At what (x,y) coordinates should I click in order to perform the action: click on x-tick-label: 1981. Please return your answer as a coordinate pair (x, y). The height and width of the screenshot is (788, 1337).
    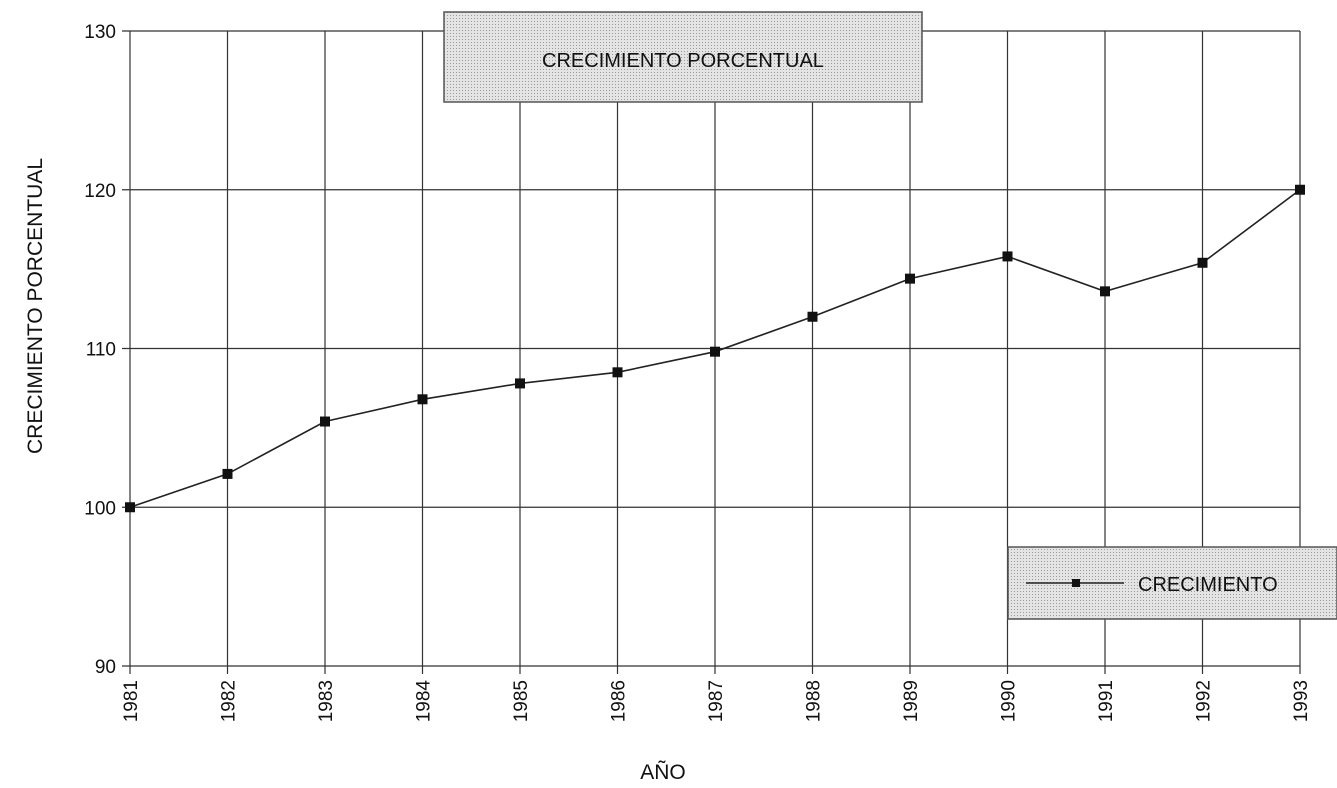
    Looking at the image, I should click on (131, 701).